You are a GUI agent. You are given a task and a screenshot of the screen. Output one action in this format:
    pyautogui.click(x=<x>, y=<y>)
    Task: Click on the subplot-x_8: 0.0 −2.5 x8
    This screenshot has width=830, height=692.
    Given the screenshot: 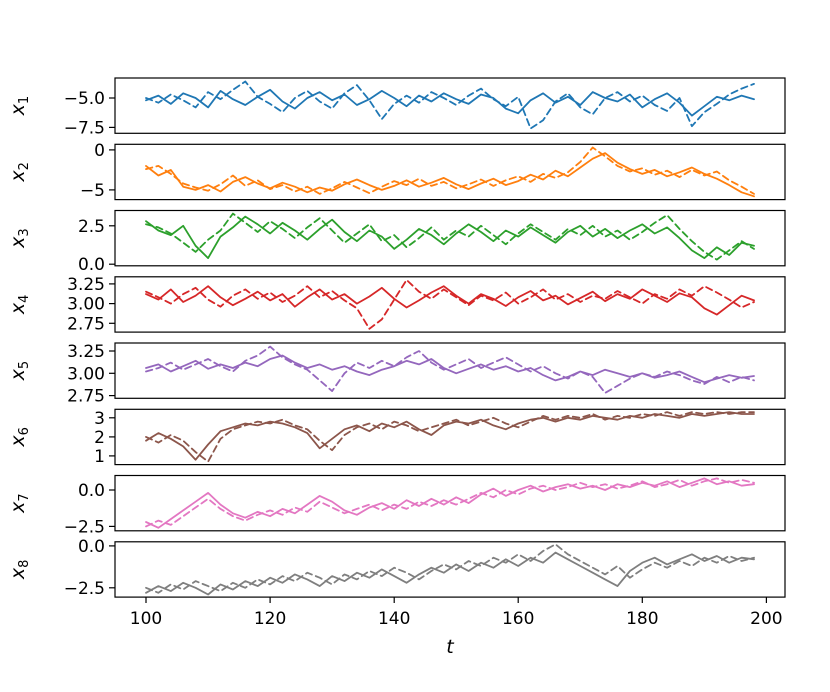 What is the action you would take?
    pyautogui.click(x=396, y=568)
    